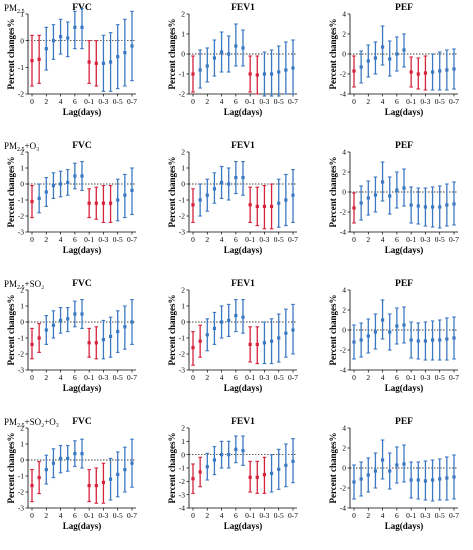 This screenshot has height=550, width=473. Describe the element at coordinates (21, 12) in the screenshot. I see `row-label-subscript: 2.5` at that location.